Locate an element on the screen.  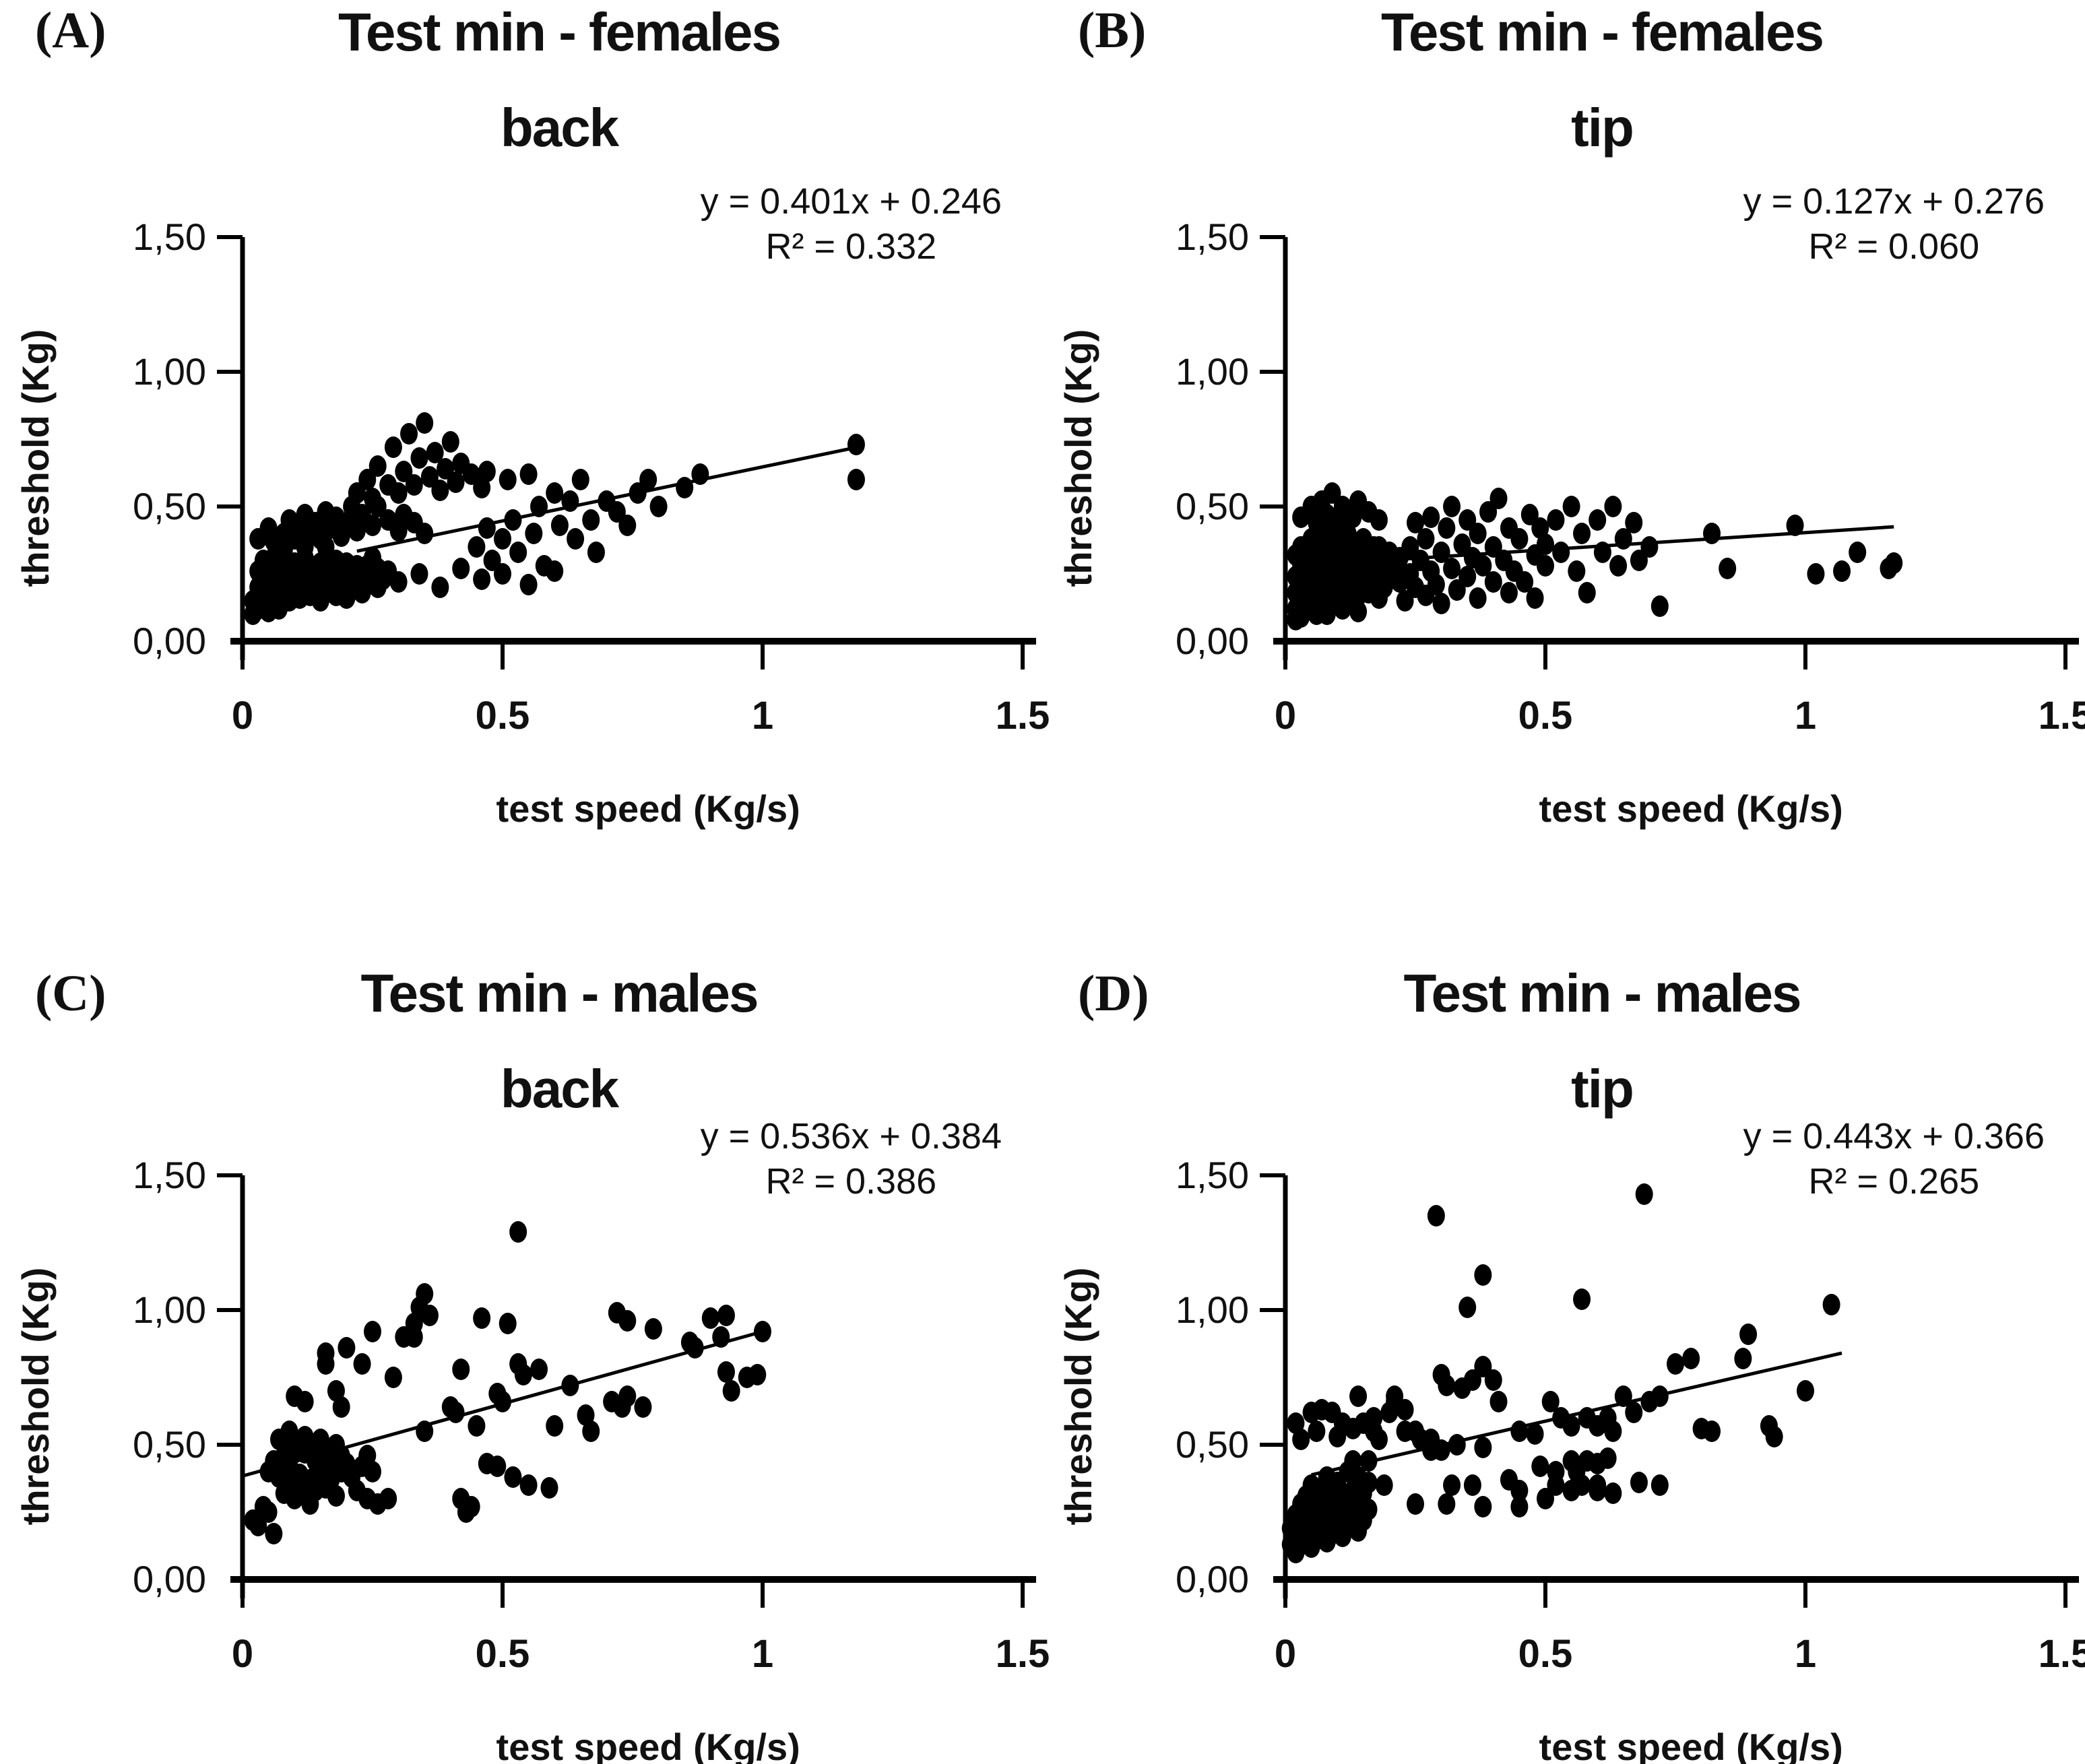
regression-equation: y = 0.536x + 0.384 is located at coordinates (851, 1136).